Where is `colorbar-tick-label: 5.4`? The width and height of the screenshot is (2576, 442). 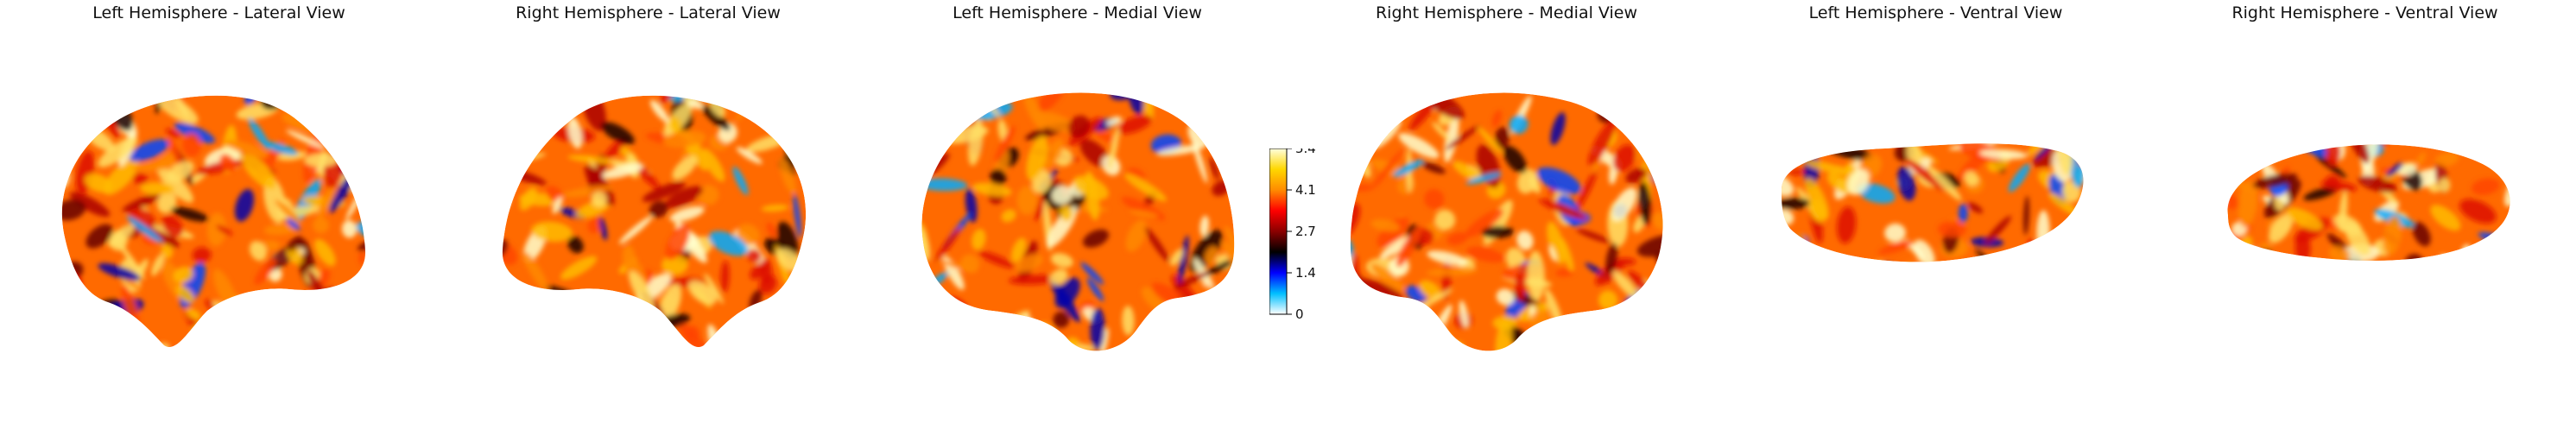 colorbar-tick-label: 5.4 is located at coordinates (1305, 152).